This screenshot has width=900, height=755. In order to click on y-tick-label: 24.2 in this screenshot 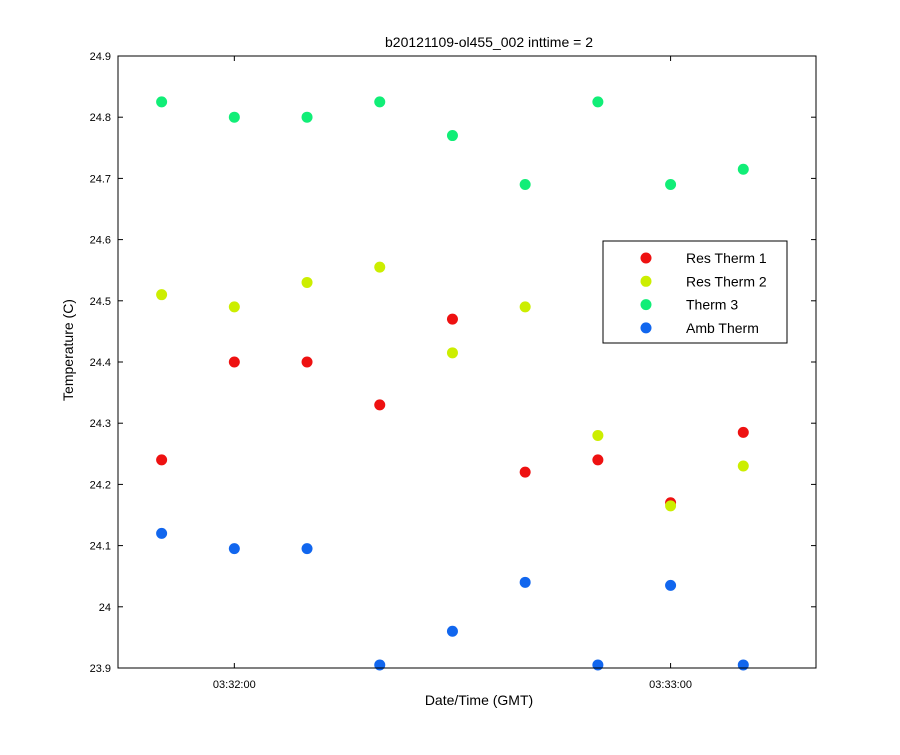, I will do `click(100, 485)`.